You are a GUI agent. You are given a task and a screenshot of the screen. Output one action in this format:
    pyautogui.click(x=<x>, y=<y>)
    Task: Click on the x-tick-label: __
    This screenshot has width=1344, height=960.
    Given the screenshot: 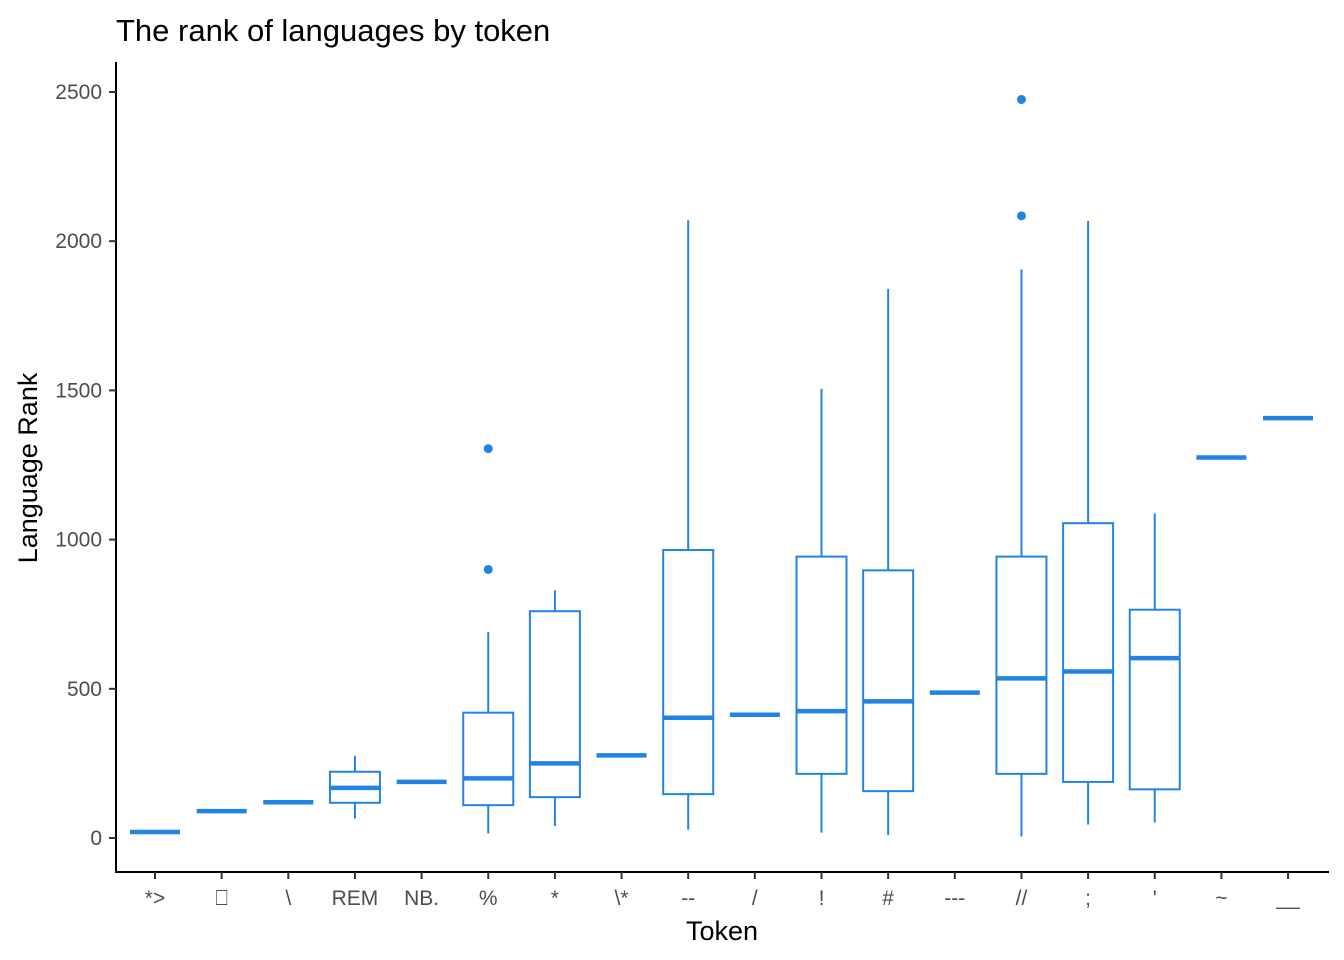 What is the action you would take?
    pyautogui.click(x=1287, y=898)
    